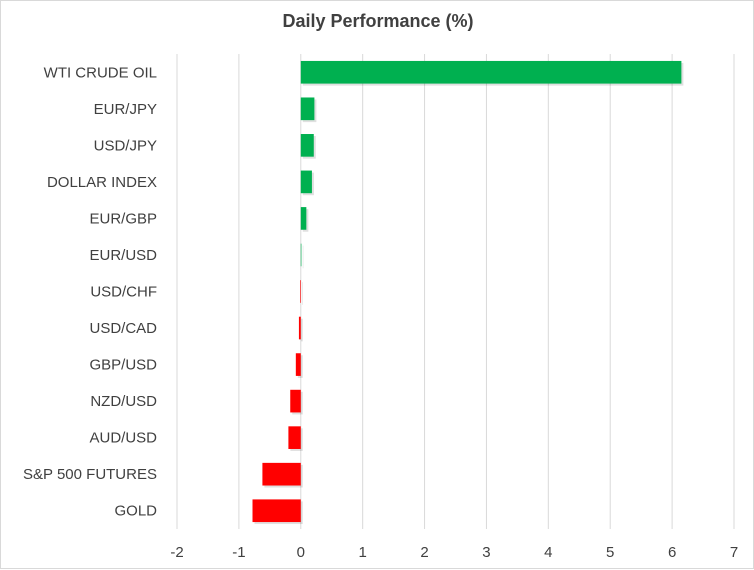  Describe the element at coordinates (424, 552) in the screenshot. I see `x-tick-label: 2` at that location.